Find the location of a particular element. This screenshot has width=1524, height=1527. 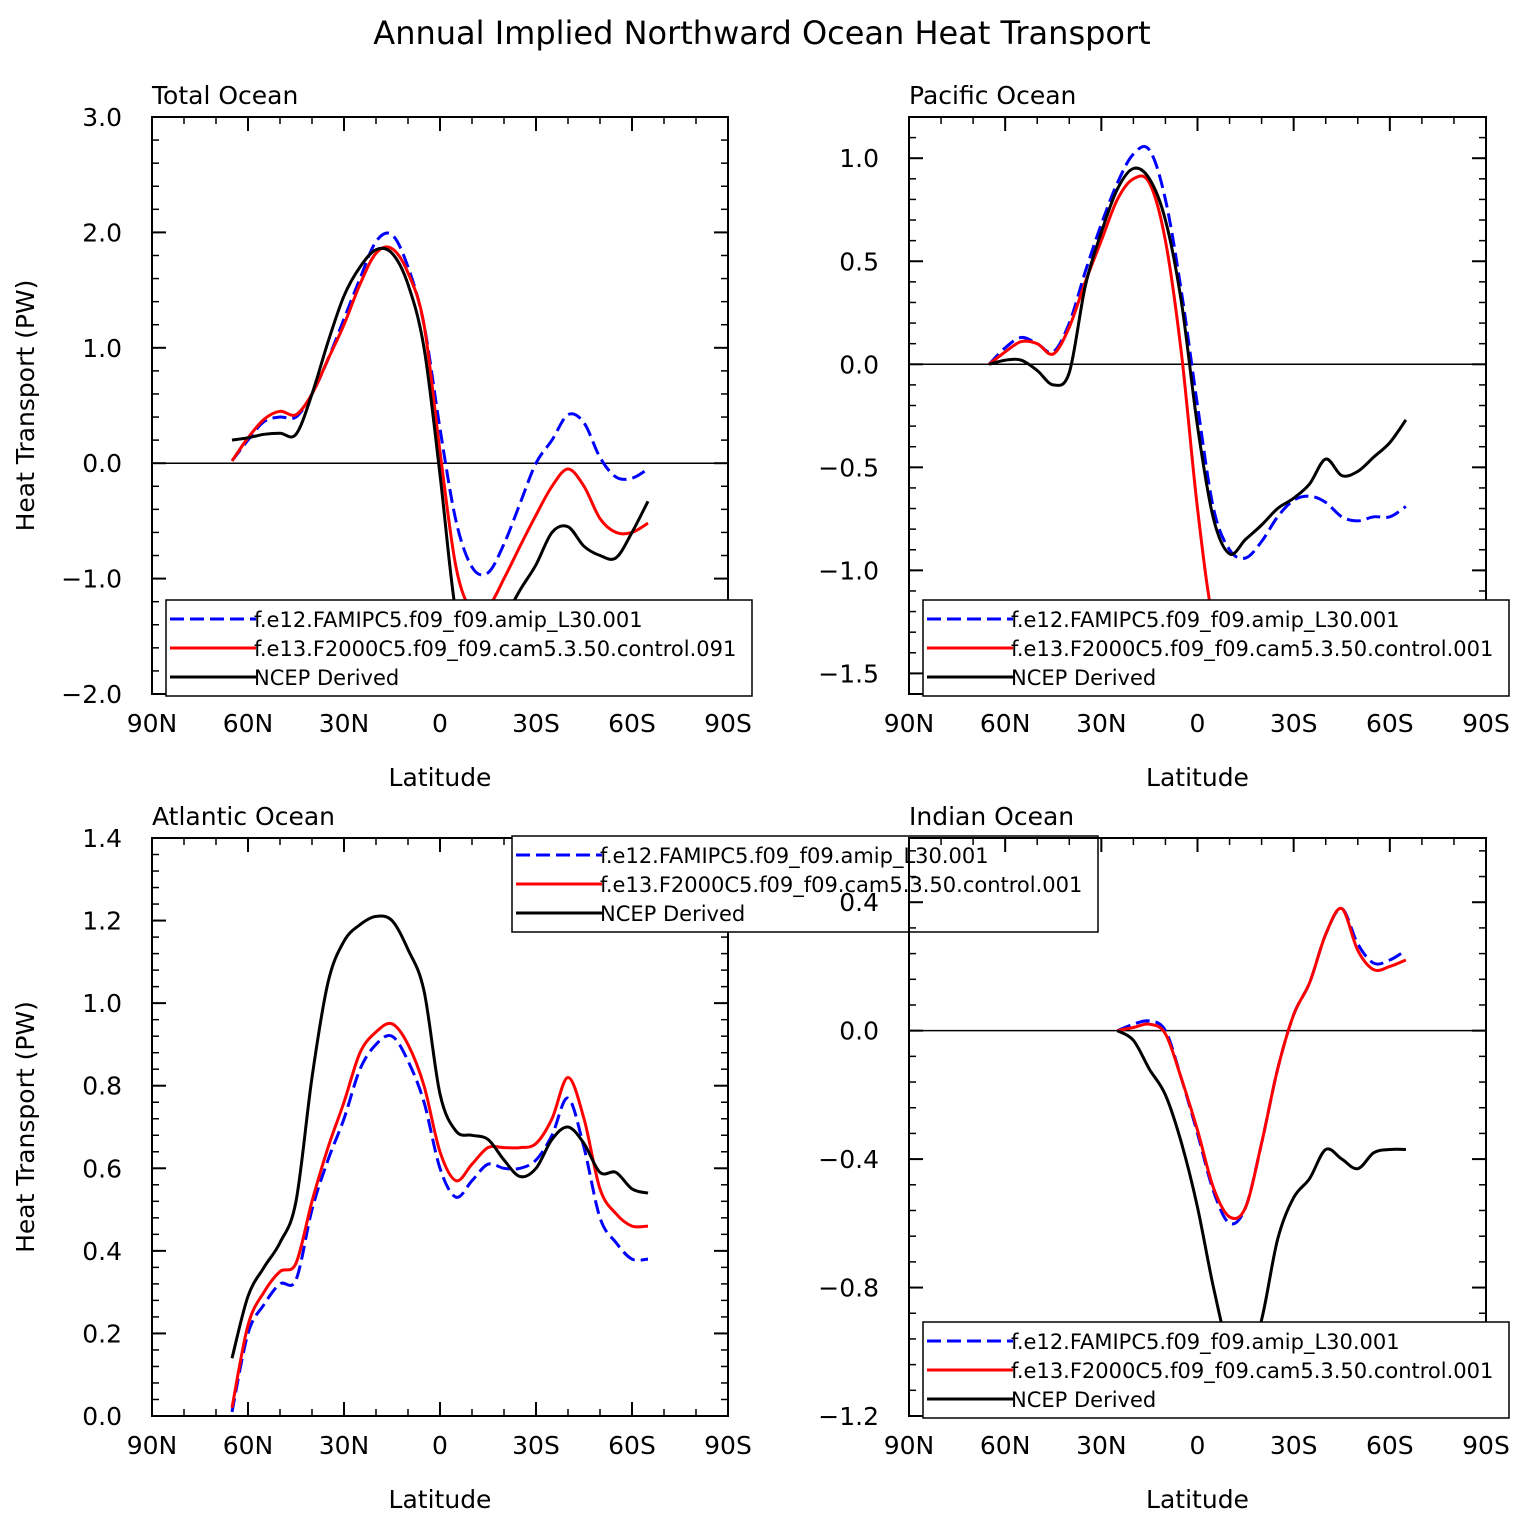

y-tick-label: 0.6 is located at coordinates (102, 1168).